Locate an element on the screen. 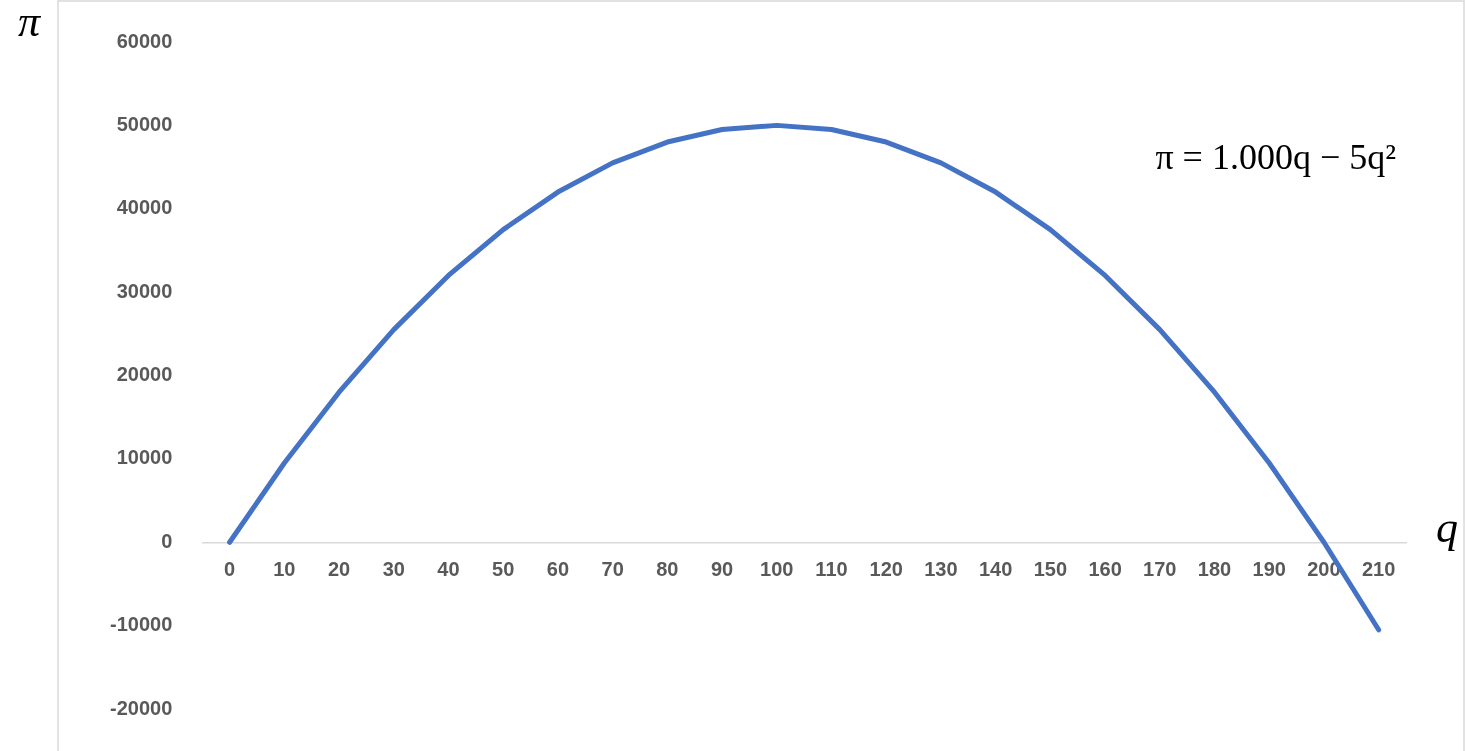 The height and width of the screenshot is (751, 1466). y-tick-label: 20000 is located at coordinates (144, 374).